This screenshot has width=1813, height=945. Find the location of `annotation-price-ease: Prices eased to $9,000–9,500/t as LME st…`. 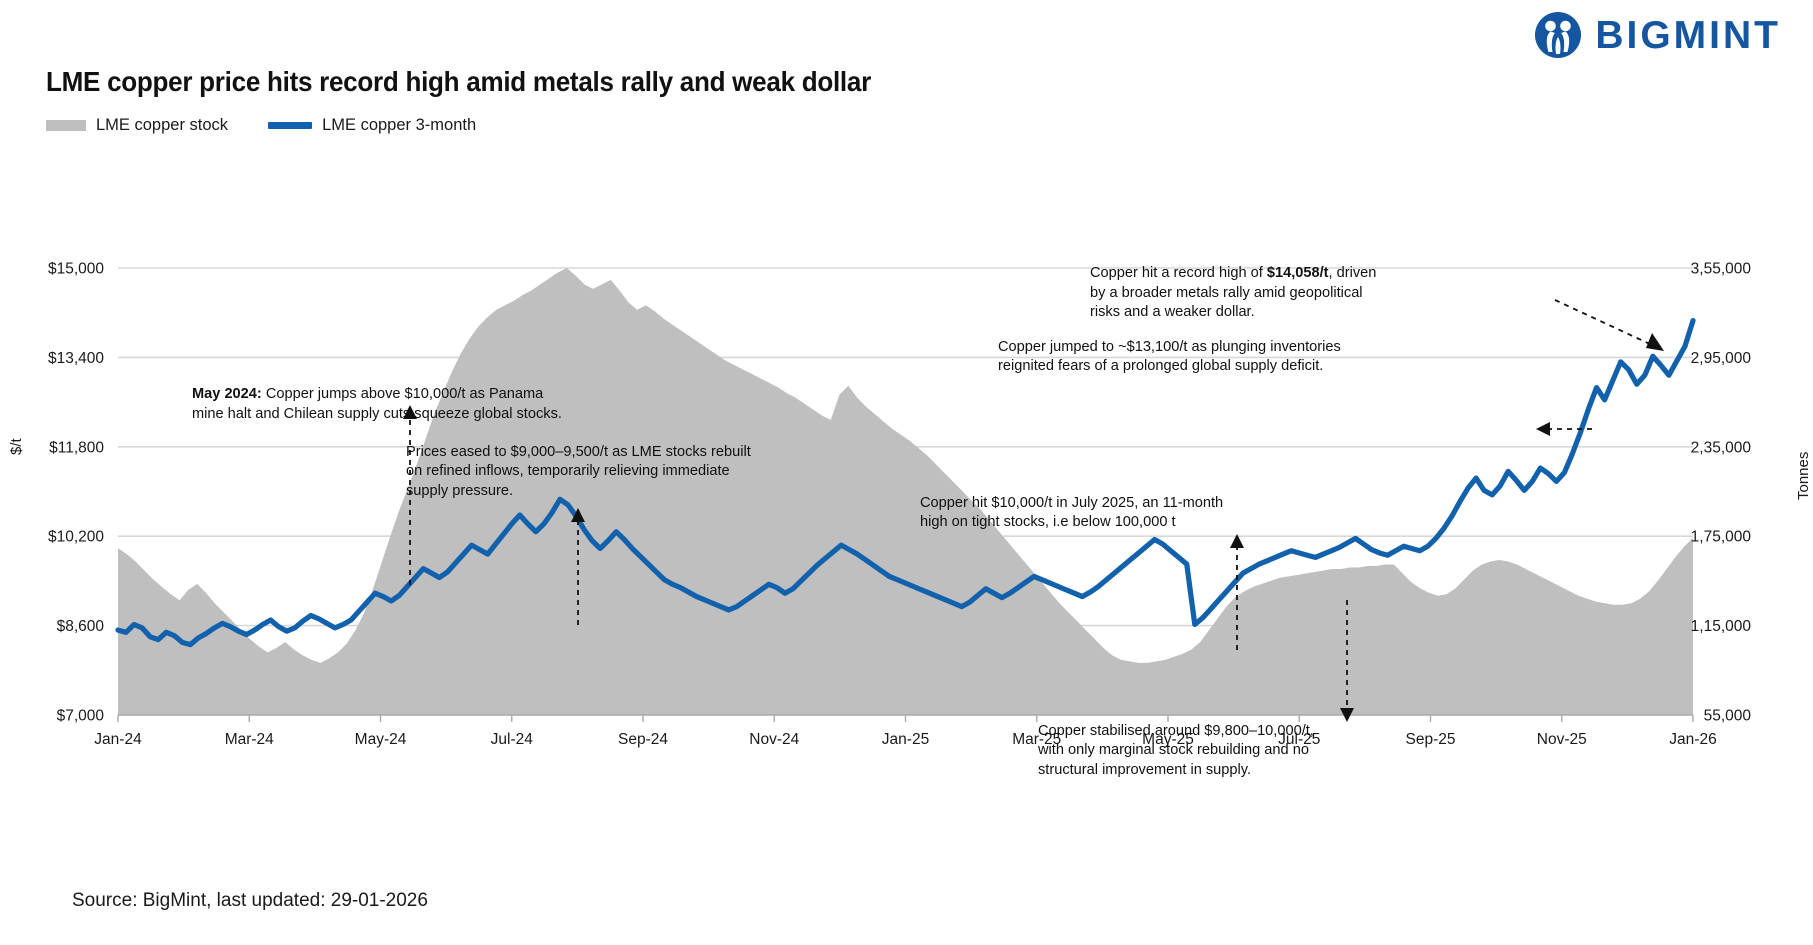

annotation-price-ease: Prices eased to $9,000–9,500/t as LME st… is located at coordinates (578, 471).